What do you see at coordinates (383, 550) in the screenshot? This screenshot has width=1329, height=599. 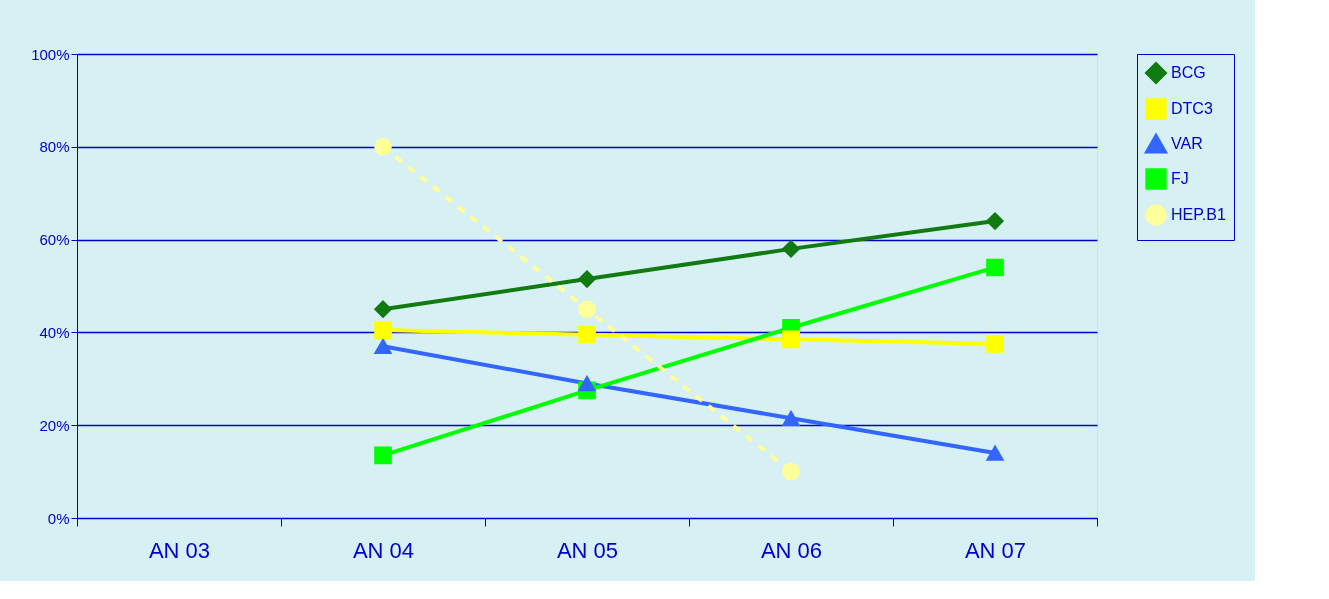 I see `x-tick-label: AN 04` at bounding box center [383, 550].